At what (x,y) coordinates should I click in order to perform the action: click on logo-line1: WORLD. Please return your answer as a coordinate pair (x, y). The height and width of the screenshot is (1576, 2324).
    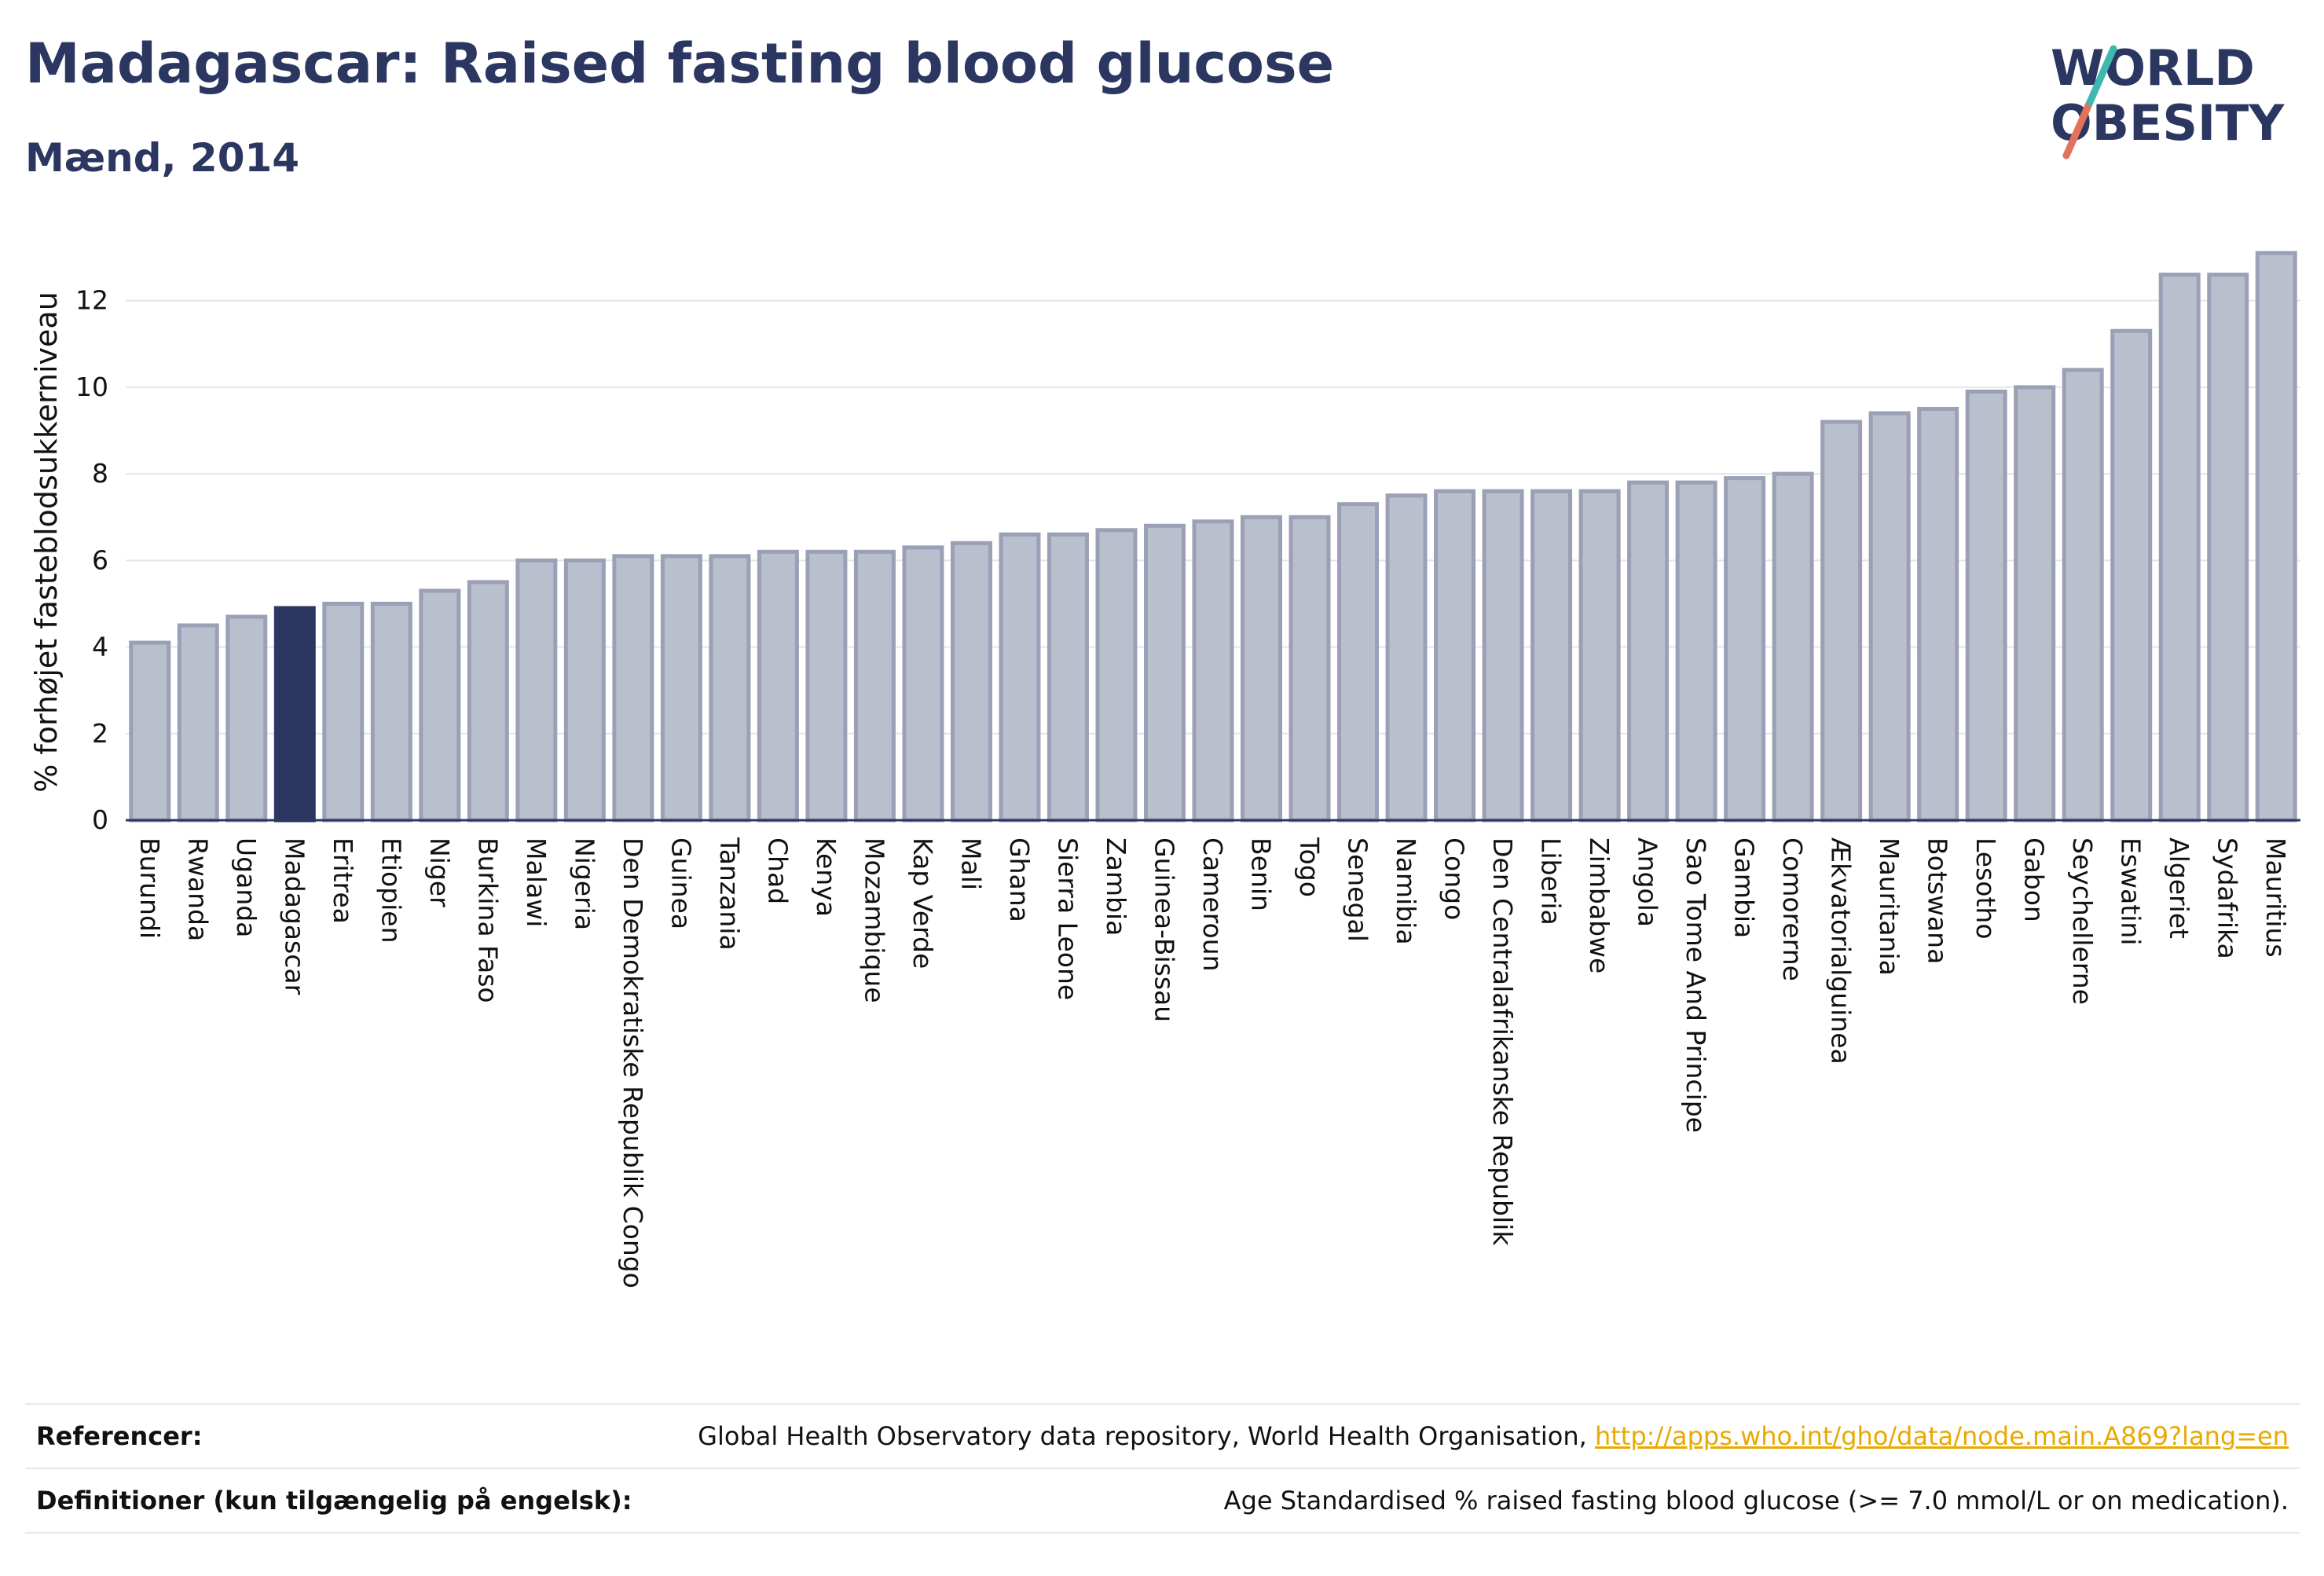
    Looking at the image, I should click on (2153, 68).